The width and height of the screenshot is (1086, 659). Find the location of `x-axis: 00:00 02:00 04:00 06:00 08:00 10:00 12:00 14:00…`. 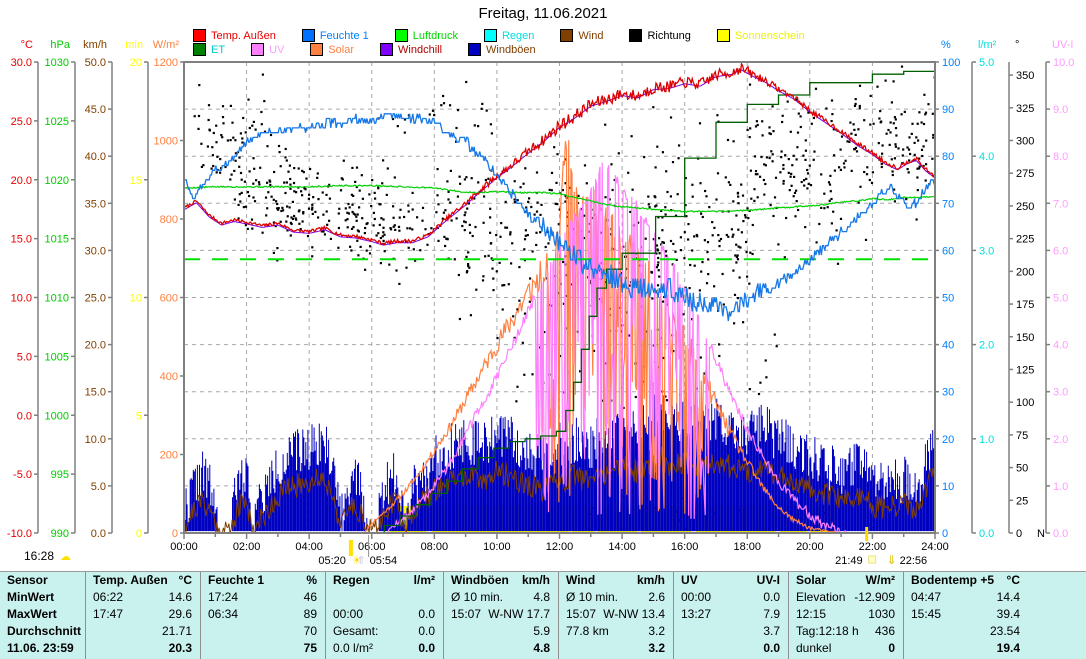

x-axis: 00:00 02:00 04:00 06:00 08:00 10:00 12:00 14:00… is located at coordinates (559, 543).